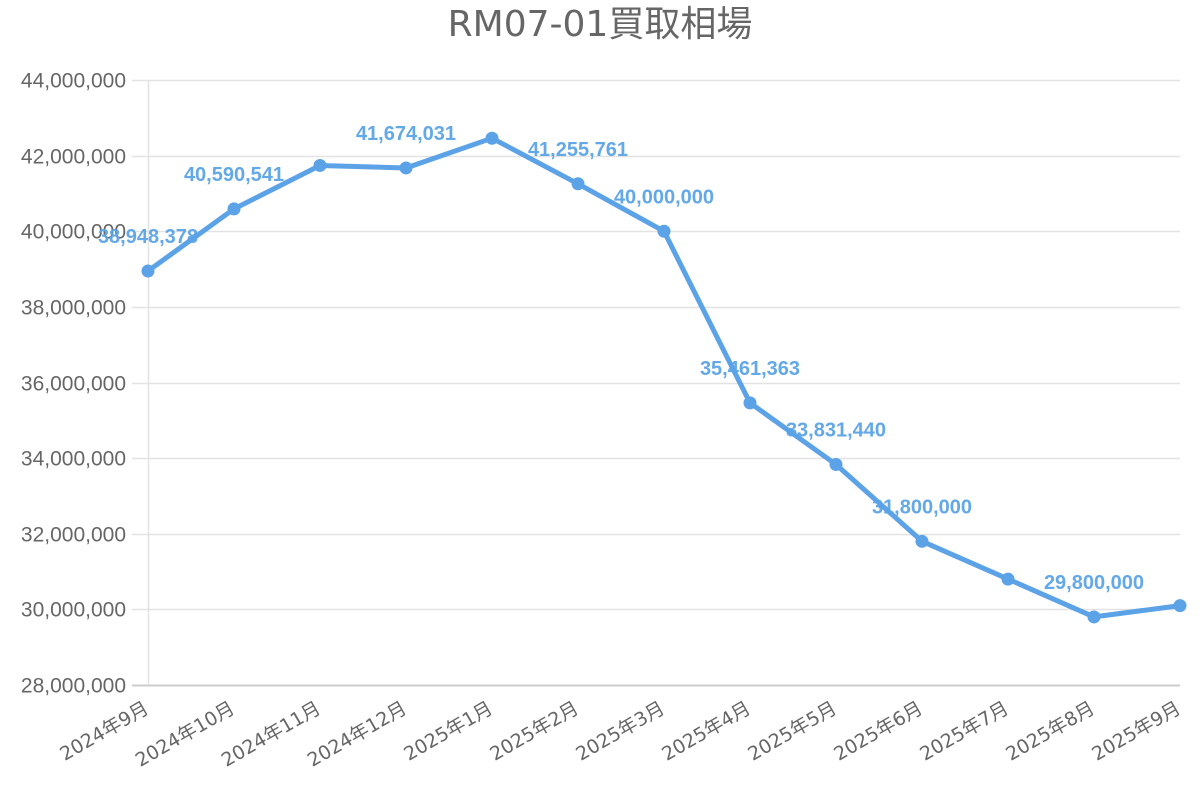 This screenshot has height=800, width=1200. Describe the element at coordinates (664, 197) in the screenshot. I see `data-label: 40,000,000` at that location.